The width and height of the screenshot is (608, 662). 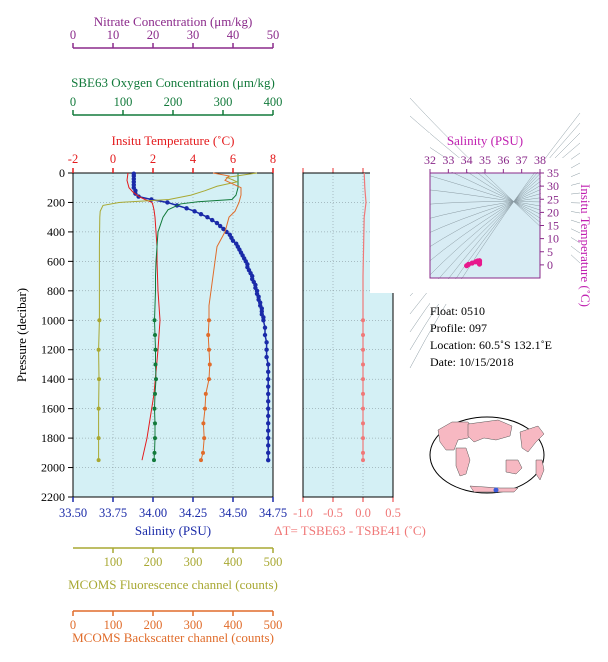 I want to click on oxygen-tick-label: 100, so click(x=123, y=102).